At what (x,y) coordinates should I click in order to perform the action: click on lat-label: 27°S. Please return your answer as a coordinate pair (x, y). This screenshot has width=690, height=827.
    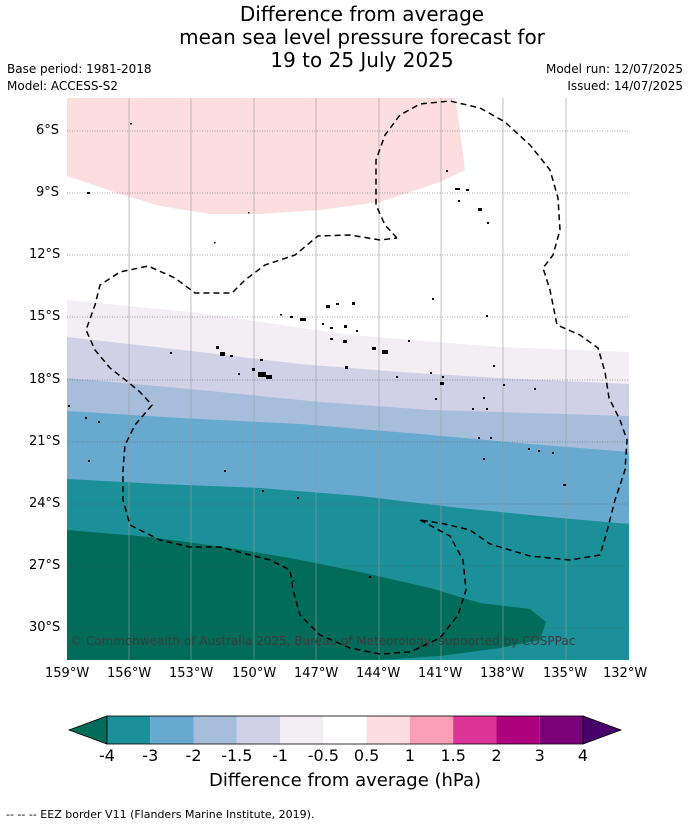
    Looking at the image, I should click on (45, 565).